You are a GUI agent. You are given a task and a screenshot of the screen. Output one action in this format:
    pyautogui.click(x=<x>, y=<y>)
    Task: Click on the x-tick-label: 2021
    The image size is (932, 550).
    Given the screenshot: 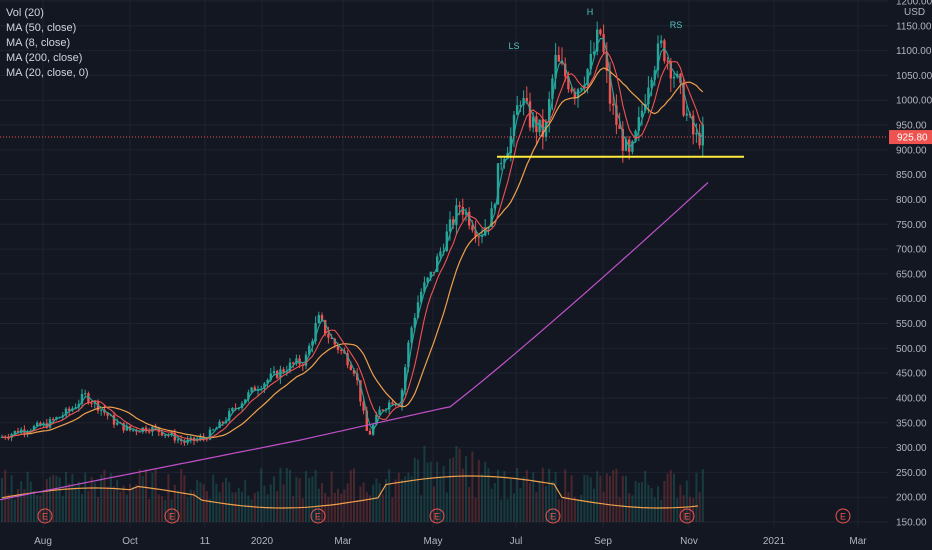 What is the action you would take?
    pyautogui.click(x=774, y=541)
    